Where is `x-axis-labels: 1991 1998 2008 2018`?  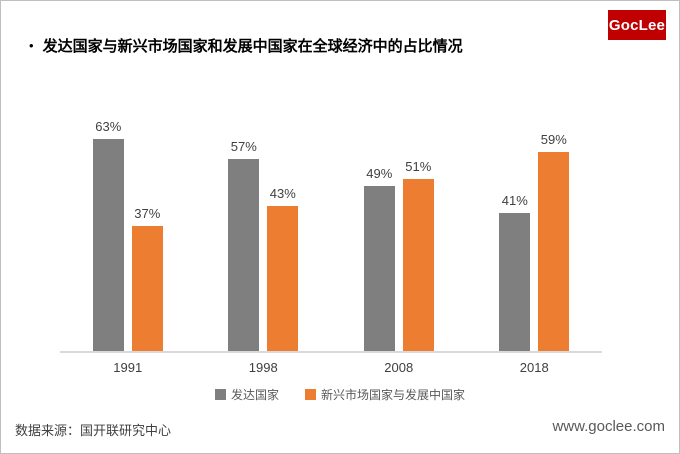
x-axis-labels: 1991 1998 2008 2018 is located at coordinates (331, 367).